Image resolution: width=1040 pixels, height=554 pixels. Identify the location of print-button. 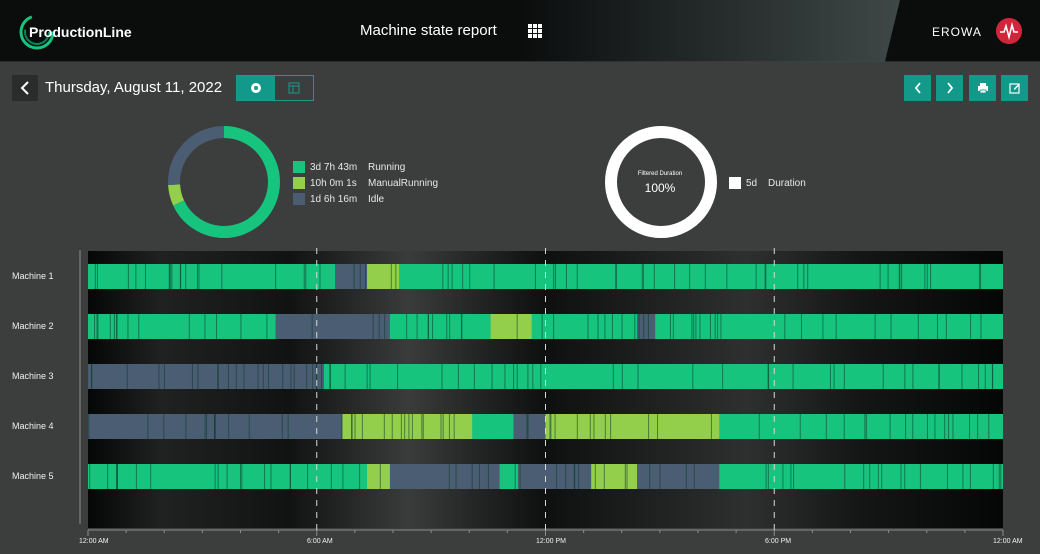
(982, 88).